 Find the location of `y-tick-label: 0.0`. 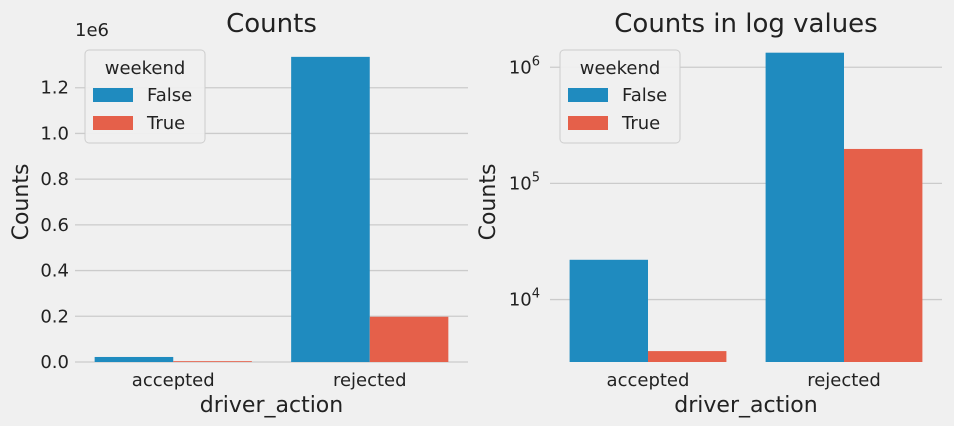

y-tick-label: 0.0 is located at coordinates (54, 362).